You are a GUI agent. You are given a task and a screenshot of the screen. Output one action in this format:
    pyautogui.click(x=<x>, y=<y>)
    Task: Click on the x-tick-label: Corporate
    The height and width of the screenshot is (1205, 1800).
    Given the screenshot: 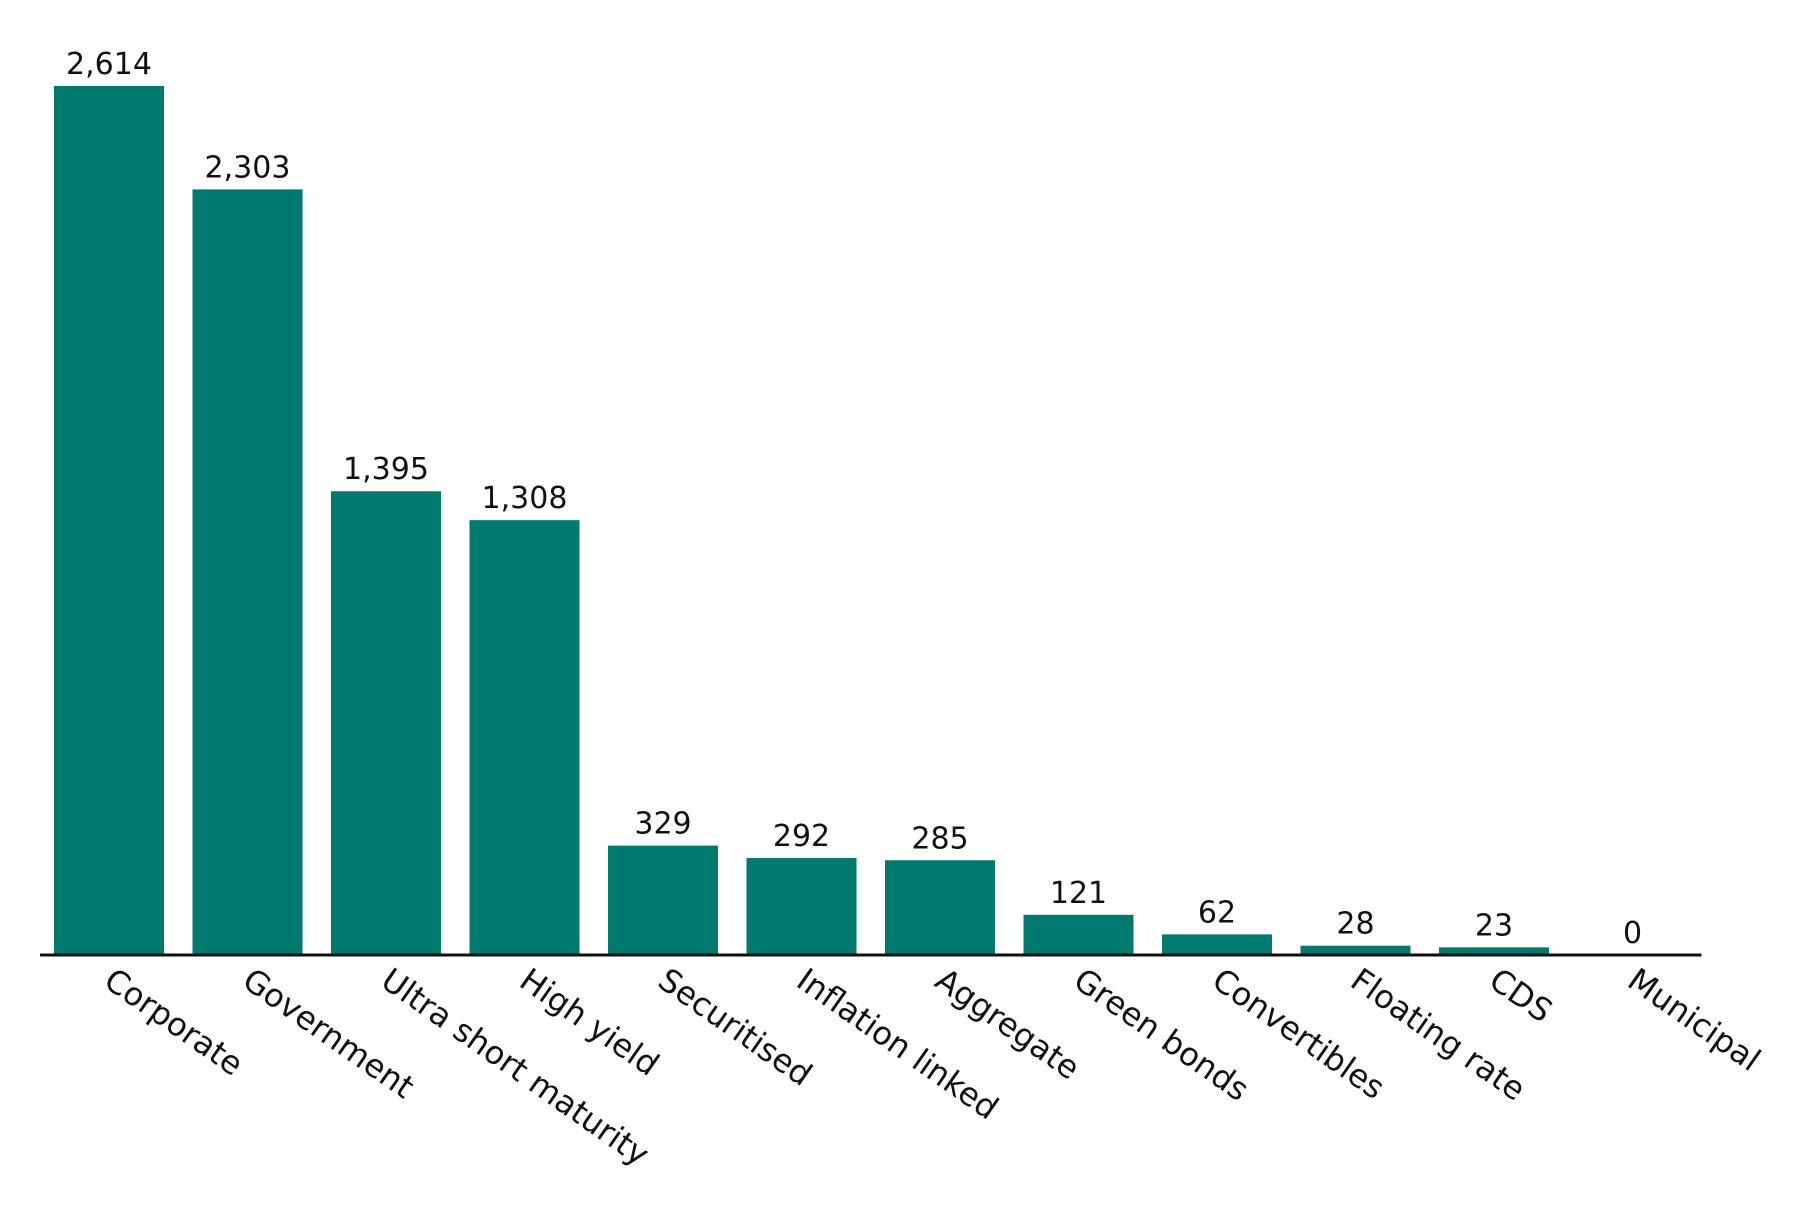 What is the action you would take?
    pyautogui.click(x=173, y=1021)
    